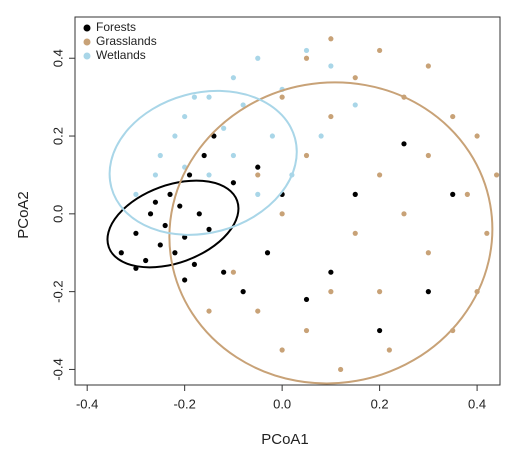  What do you see at coordinates (184, 403) in the screenshot?
I see `x-tick-label: -0.2` at bounding box center [184, 403].